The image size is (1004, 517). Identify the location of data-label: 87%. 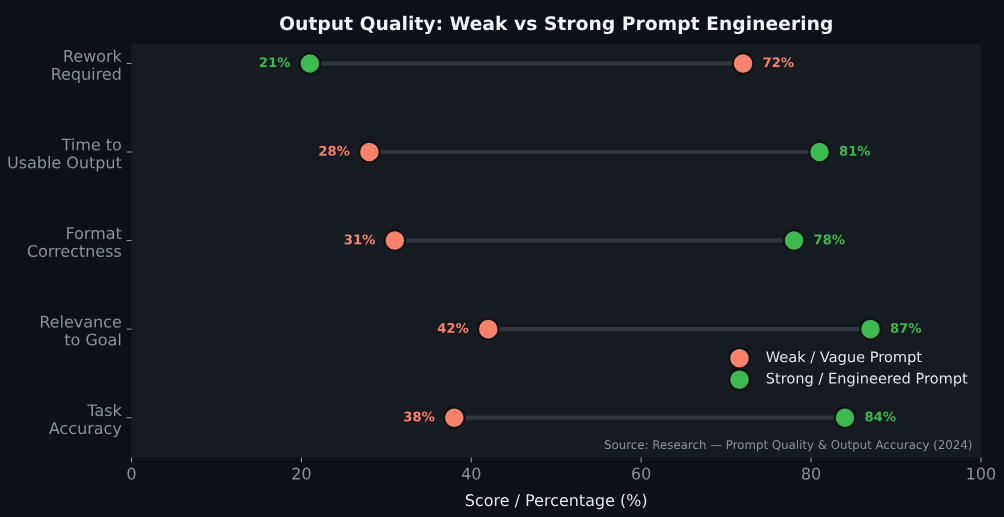
(906, 327).